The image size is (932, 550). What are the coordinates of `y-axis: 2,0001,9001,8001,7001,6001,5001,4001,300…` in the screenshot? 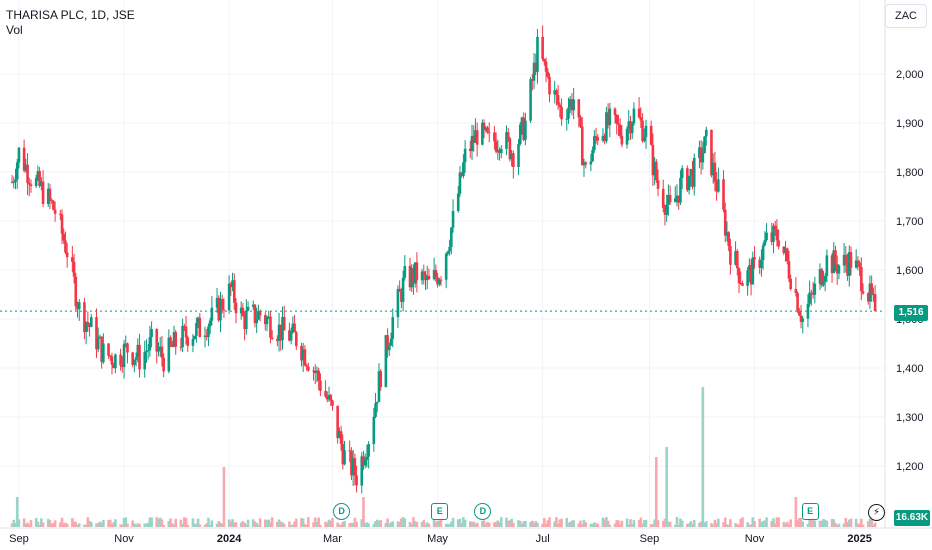 It's located at (910, 271).